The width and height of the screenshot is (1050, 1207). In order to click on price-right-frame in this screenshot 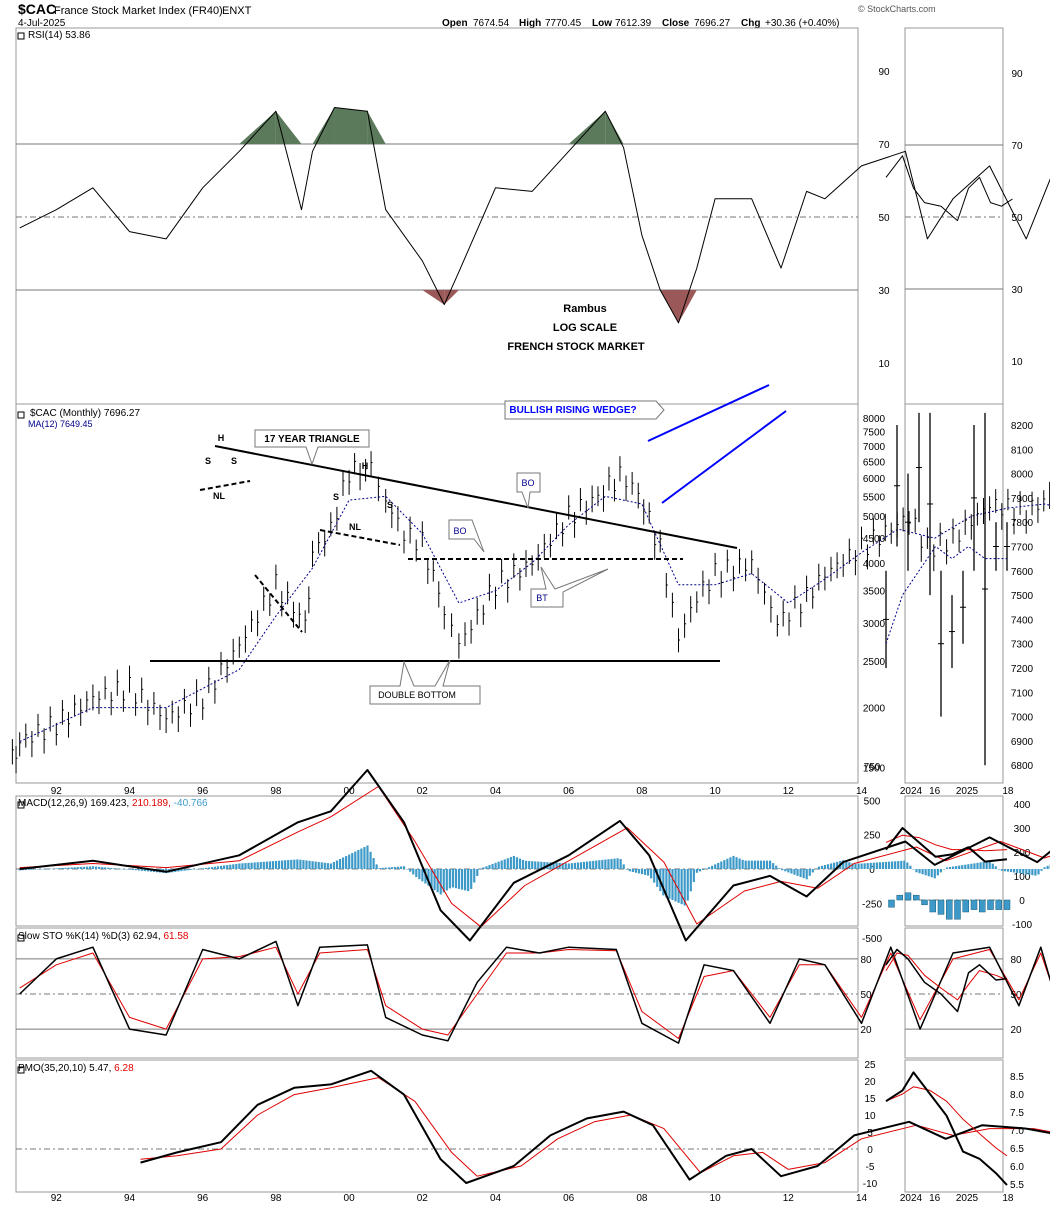, I will do `click(954, 593)`.